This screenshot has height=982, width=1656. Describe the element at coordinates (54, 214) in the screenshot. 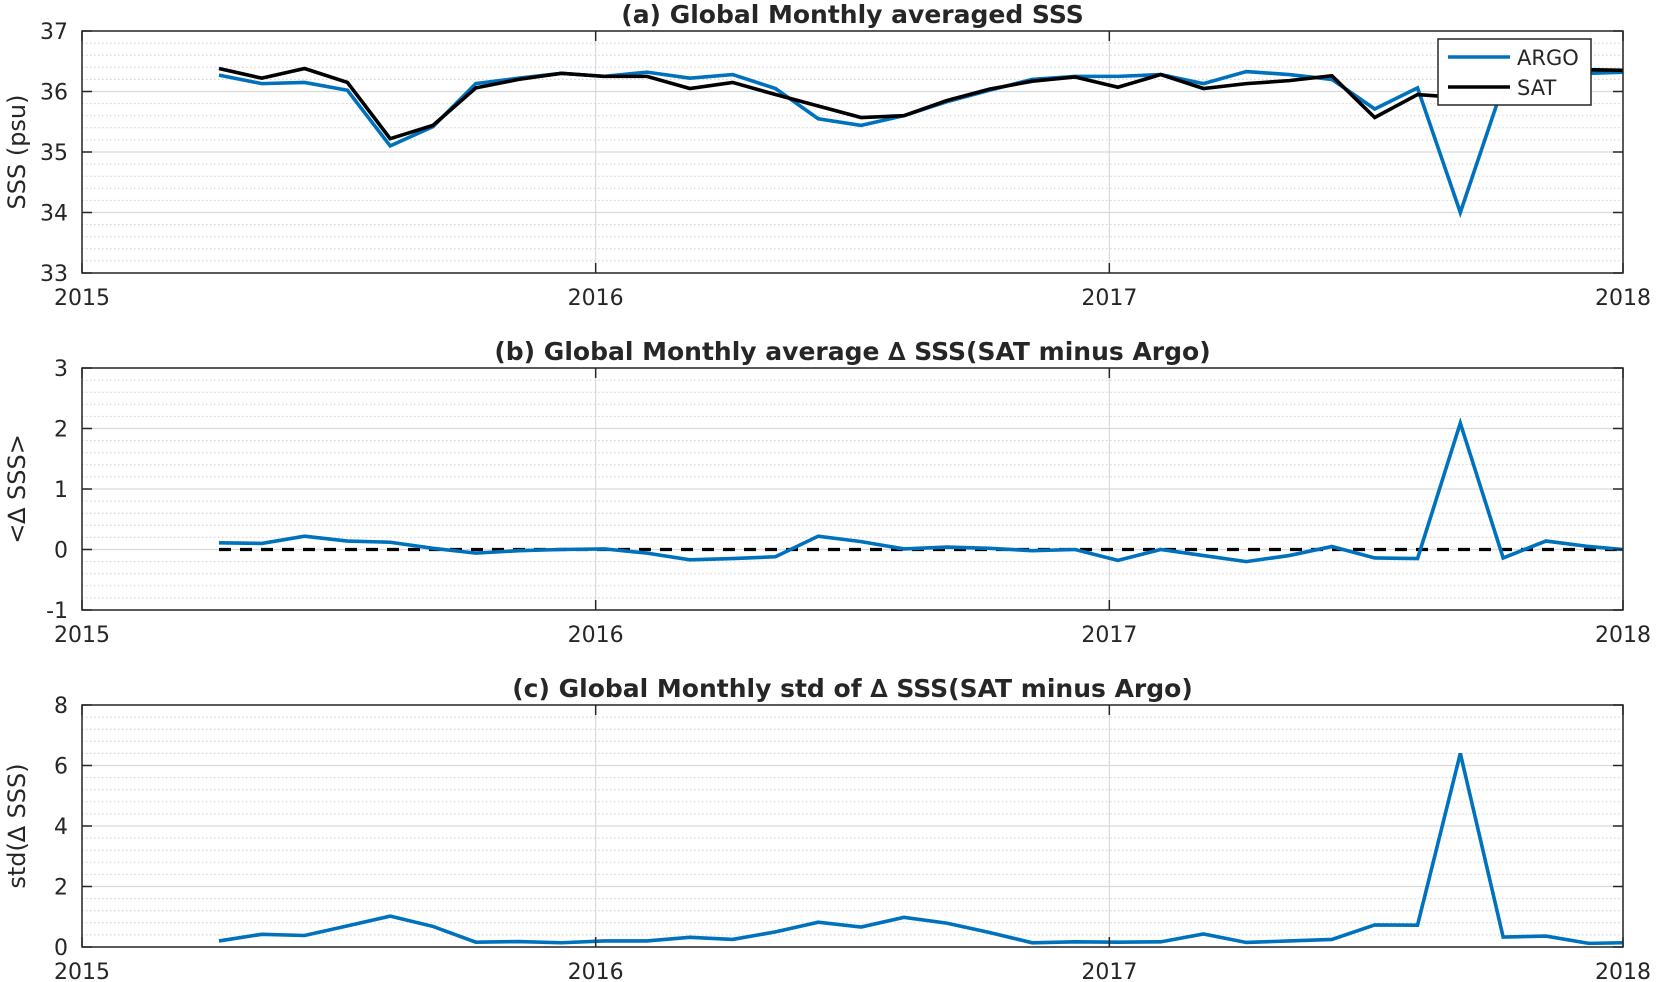

I see `y-tick-label-a: 34` at that location.